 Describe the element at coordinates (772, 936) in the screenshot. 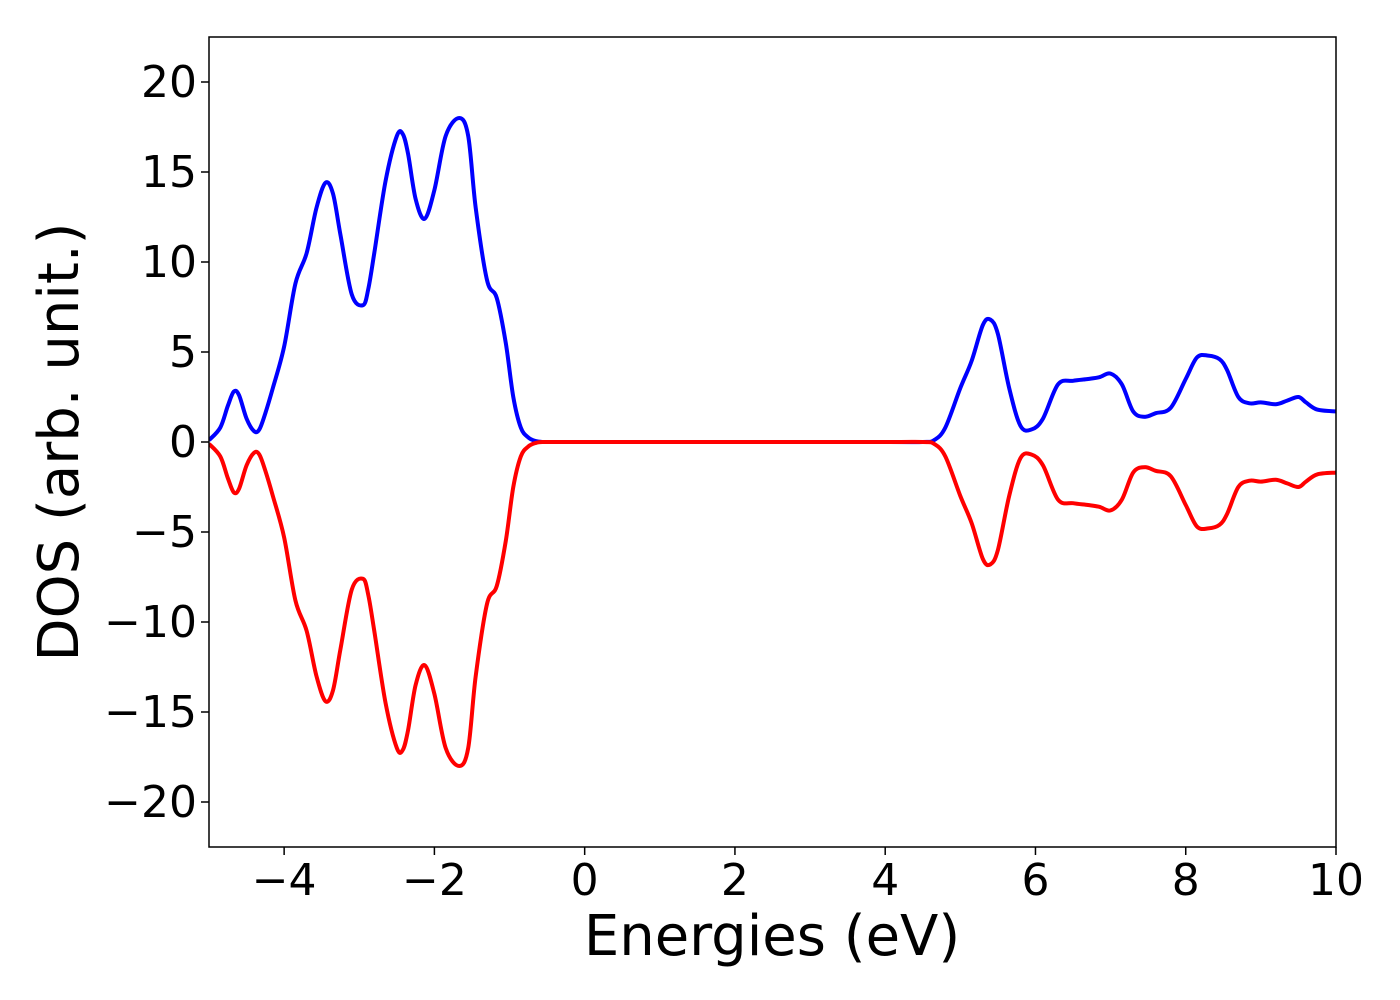

I see `x-axis-label: Energies (eV)` at that location.